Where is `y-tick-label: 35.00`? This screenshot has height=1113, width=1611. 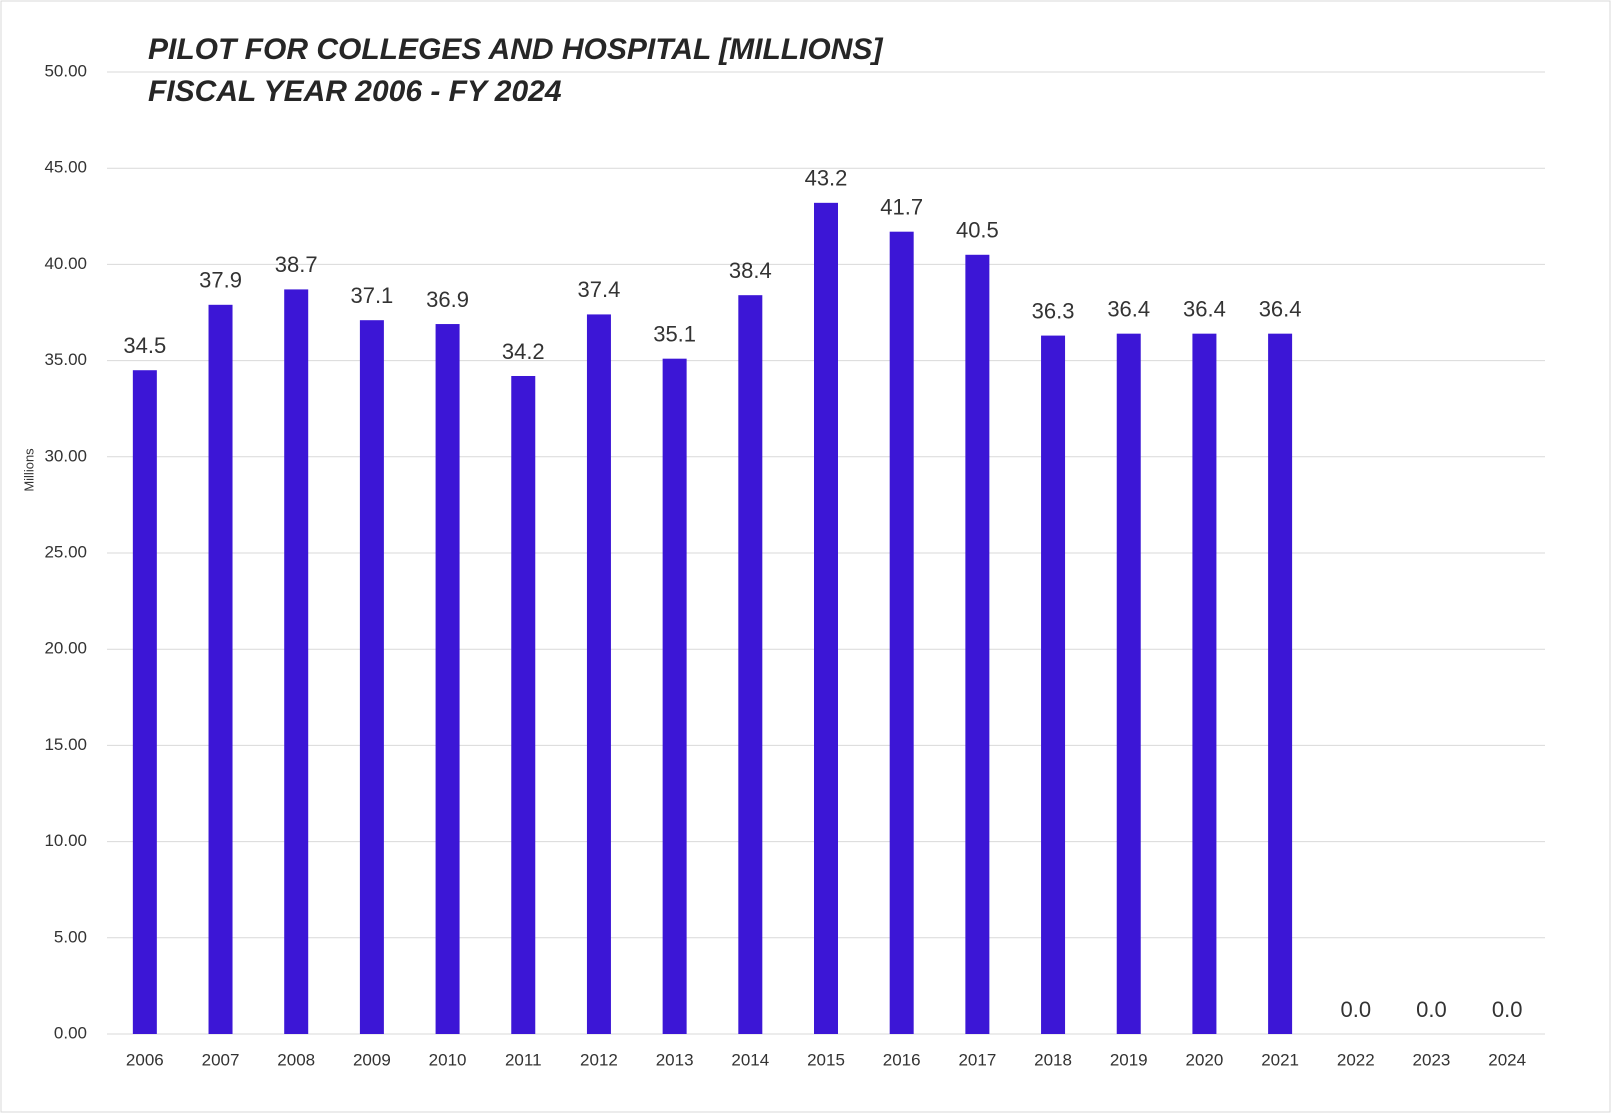
y-tick-label: 35.00 is located at coordinates (65, 359).